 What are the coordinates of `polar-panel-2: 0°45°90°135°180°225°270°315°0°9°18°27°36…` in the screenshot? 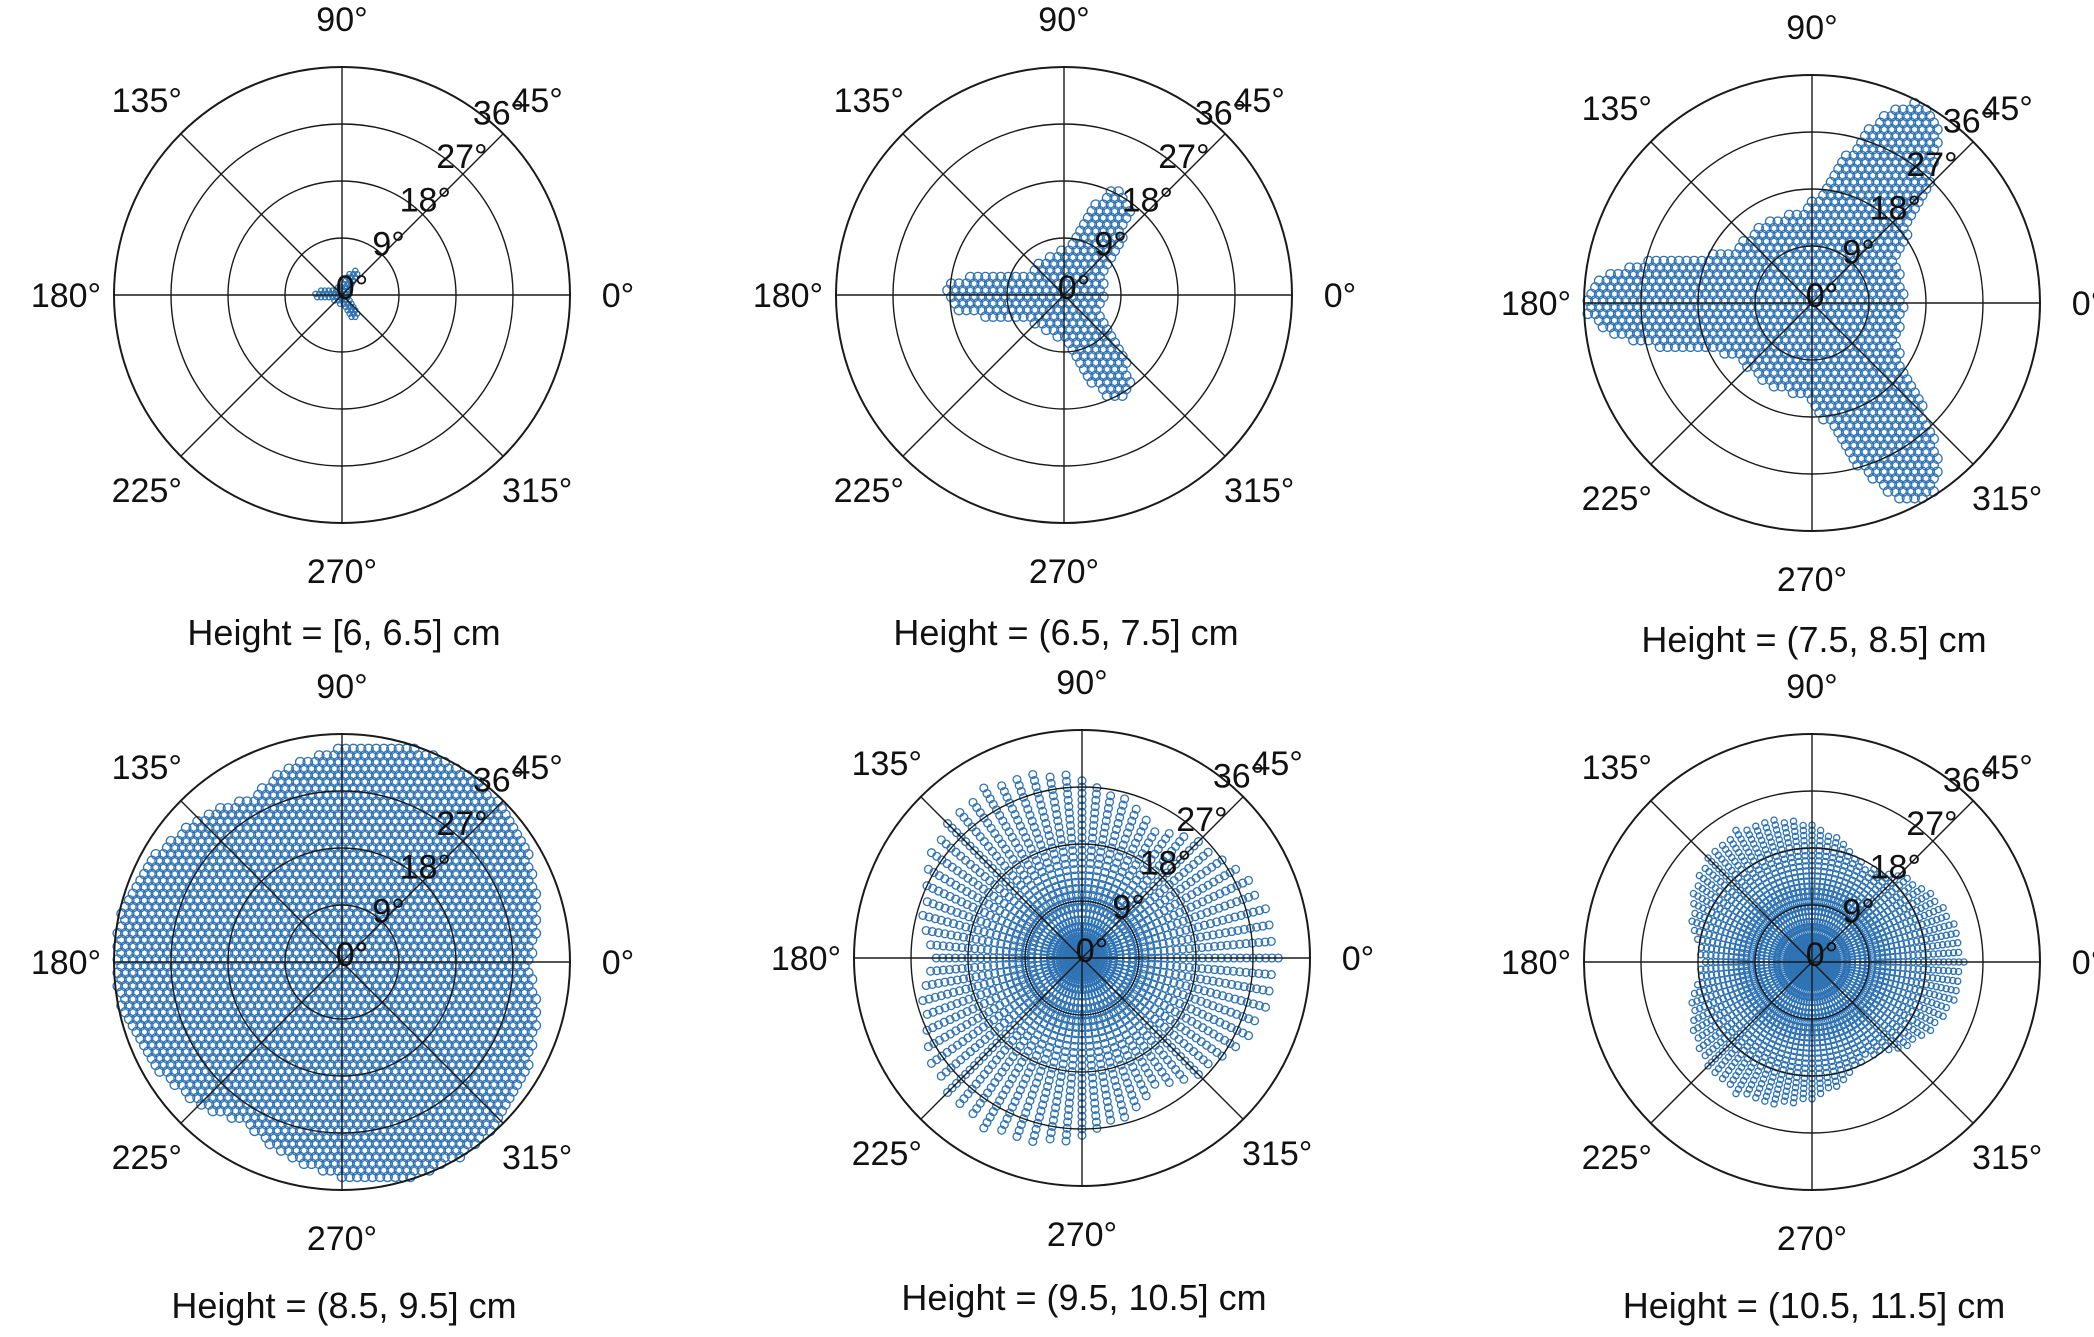 It's located at (1054, 327).